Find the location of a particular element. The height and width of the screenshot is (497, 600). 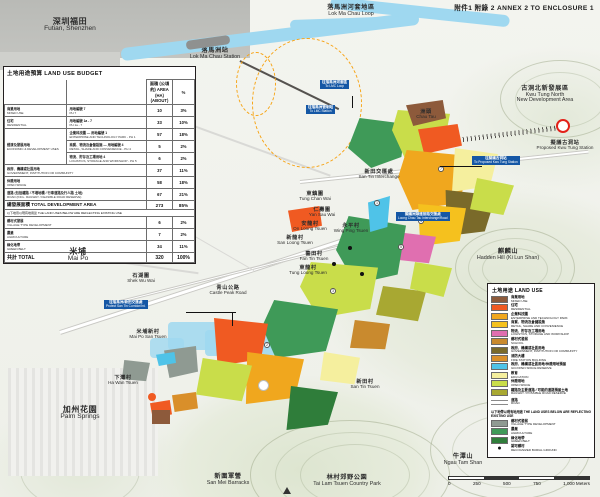

callout-to-lmc-station: 往落馬洲管制站 To LMC Station is located at coordinates (321, 110).